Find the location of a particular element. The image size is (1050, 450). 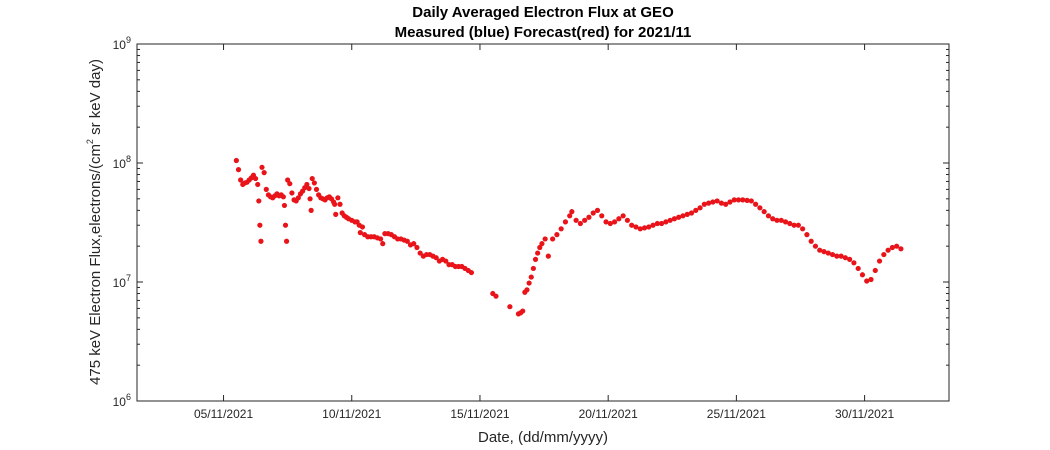

y-tick-exponent: 8 is located at coordinates (128, 159).